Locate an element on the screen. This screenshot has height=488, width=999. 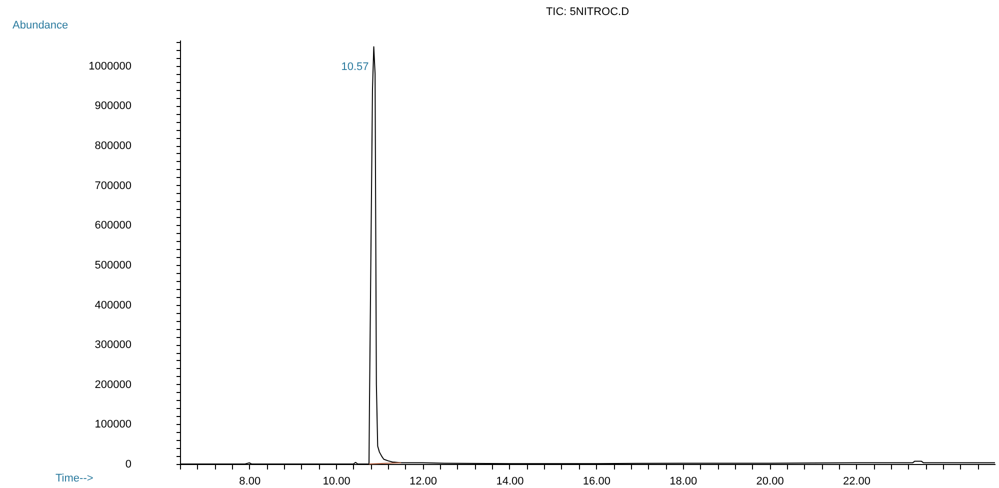
y-tick-label: 700000 is located at coordinates (113, 186).